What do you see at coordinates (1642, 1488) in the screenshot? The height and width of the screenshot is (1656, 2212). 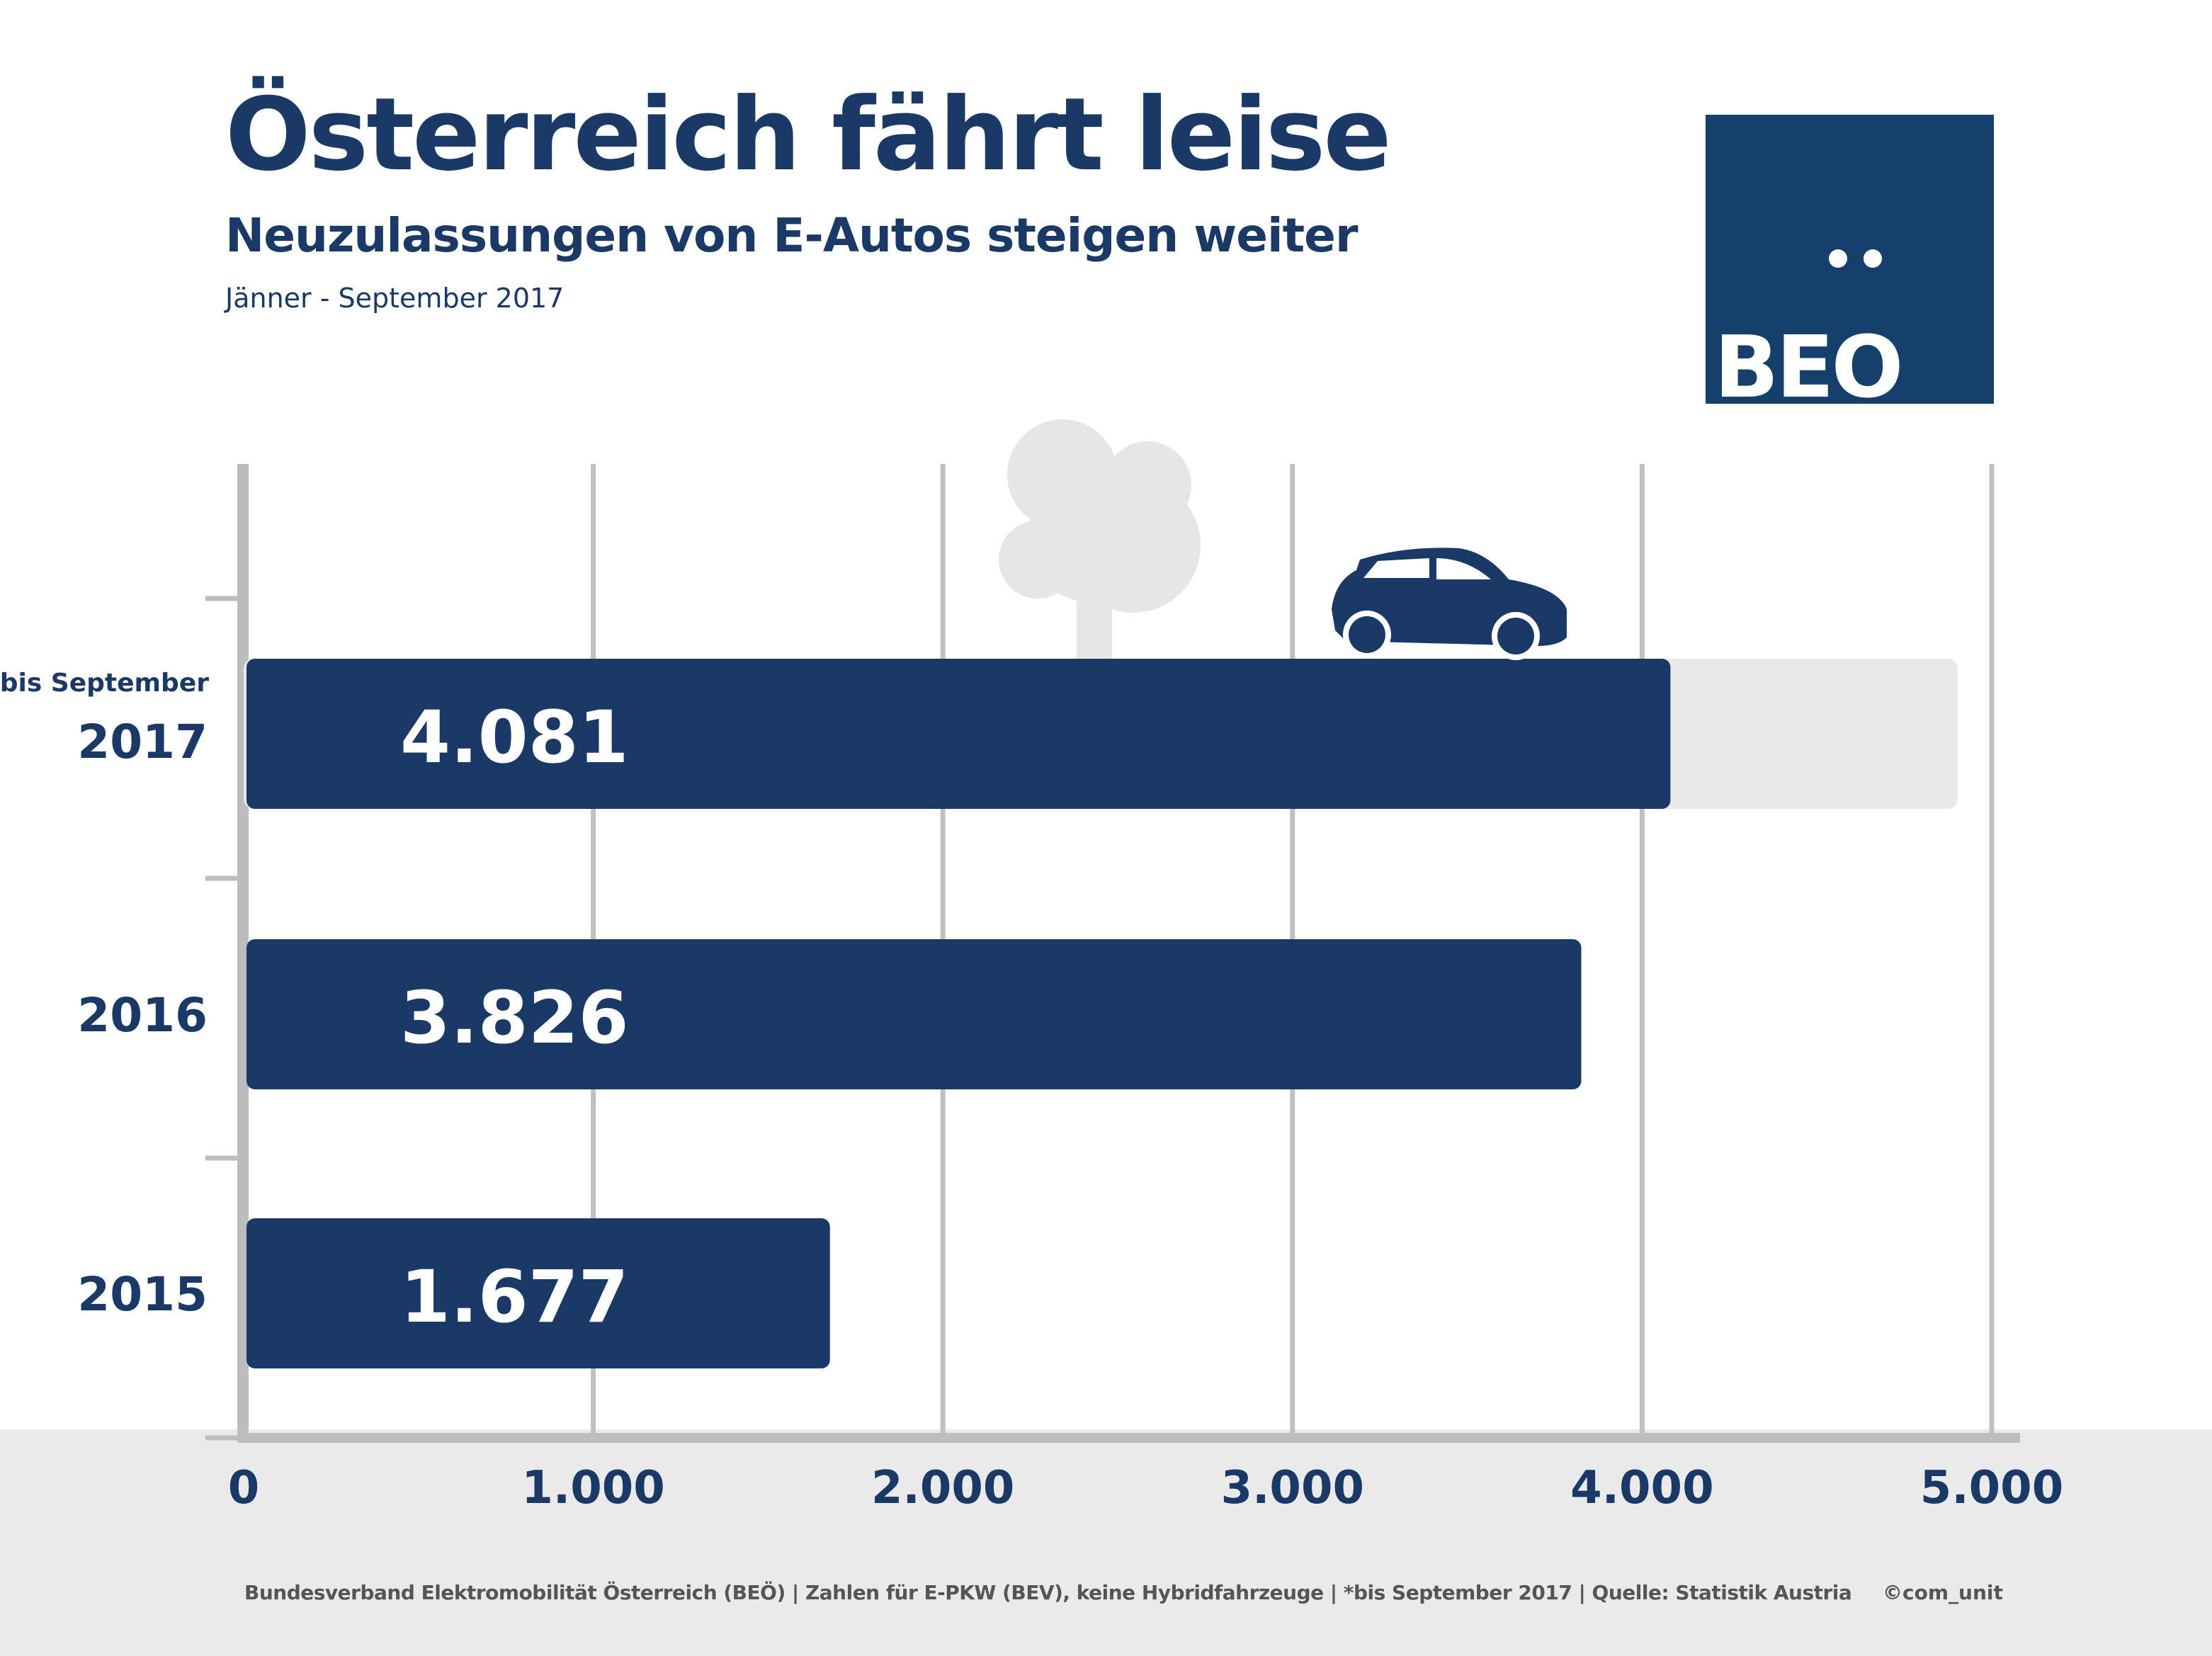 I see `x-tick-label: 4.000` at bounding box center [1642, 1488].